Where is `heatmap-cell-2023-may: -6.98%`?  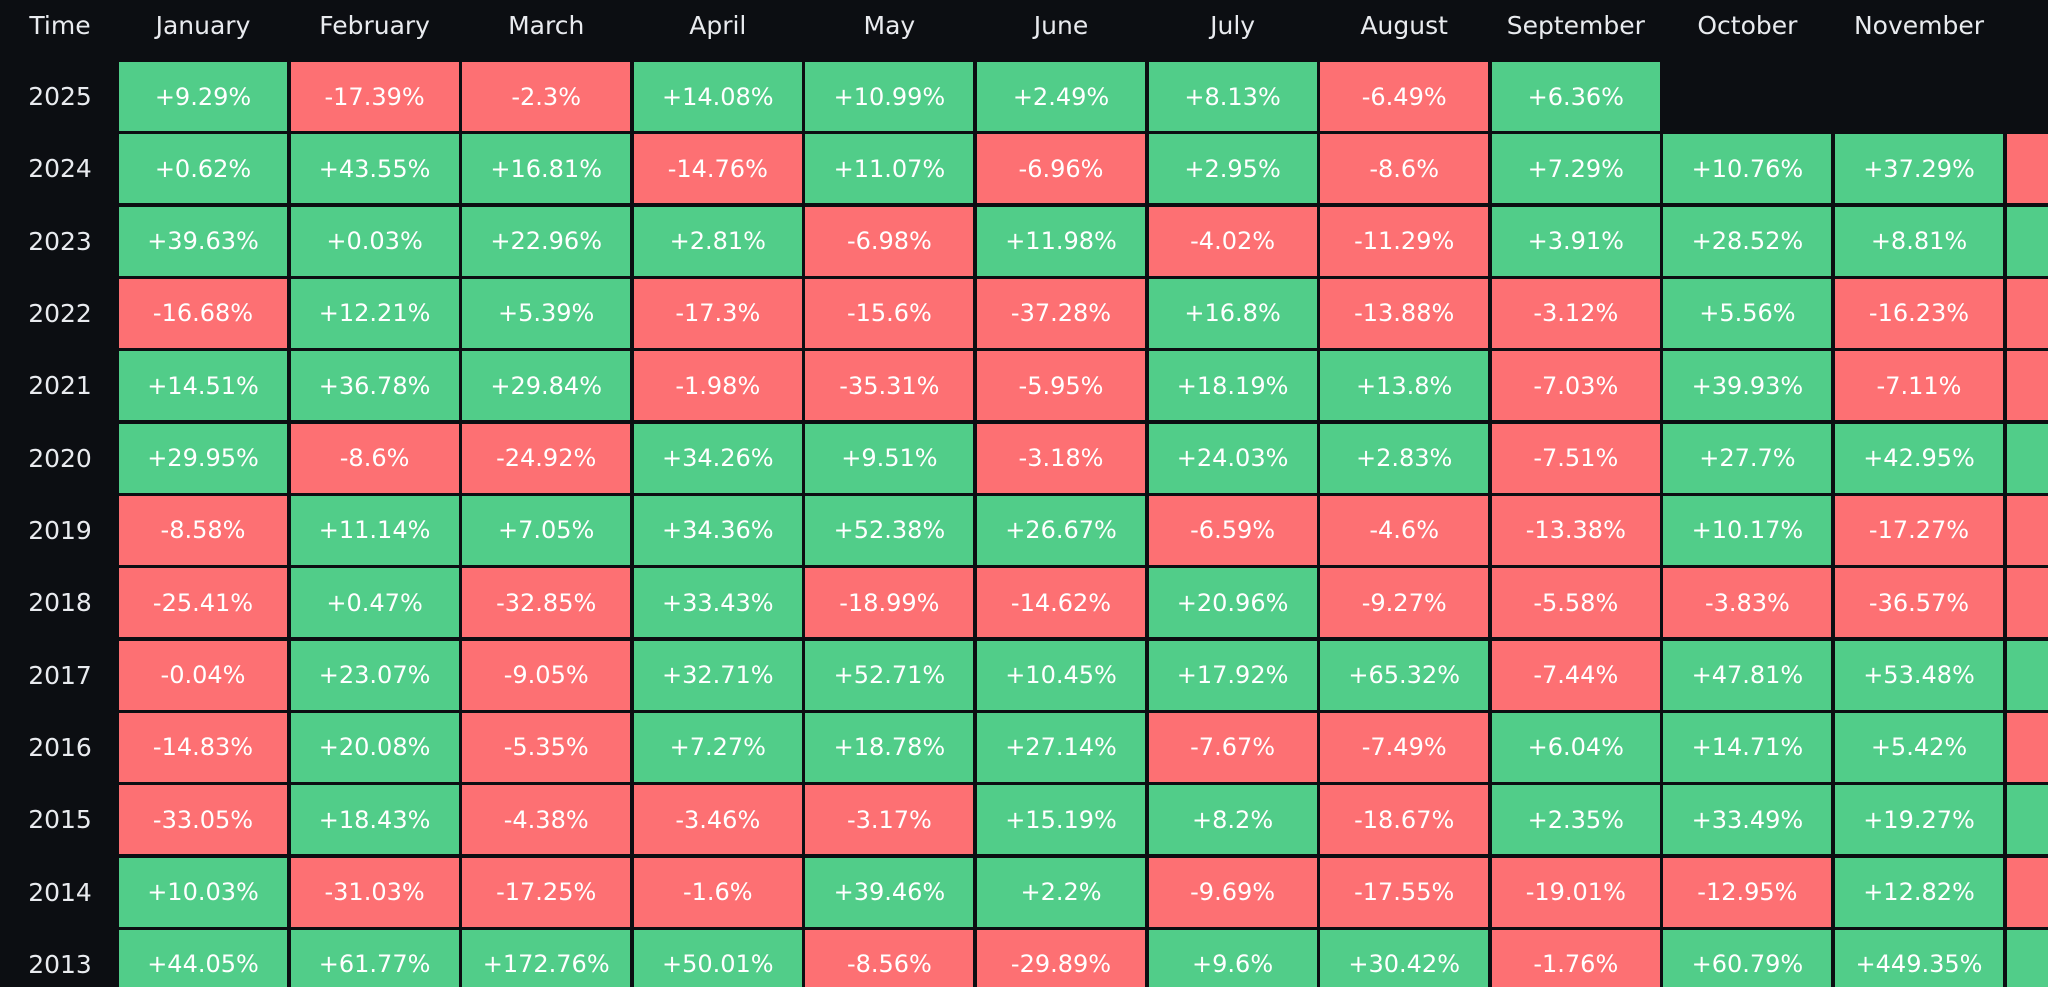 heatmap-cell-2023-may: -6.98% is located at coordinates (889, 241).